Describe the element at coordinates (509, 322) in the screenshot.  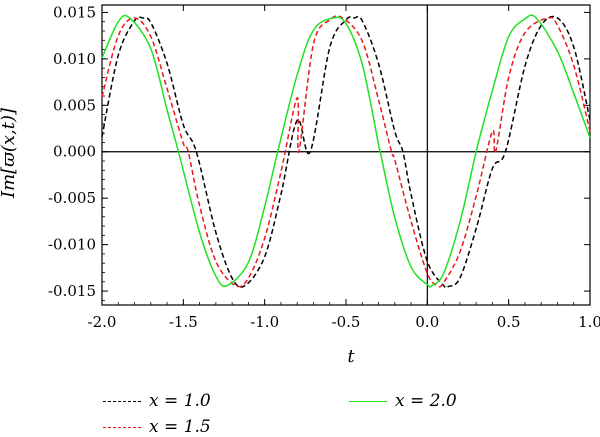
I see `x-tick-label: 0.5` at that location.